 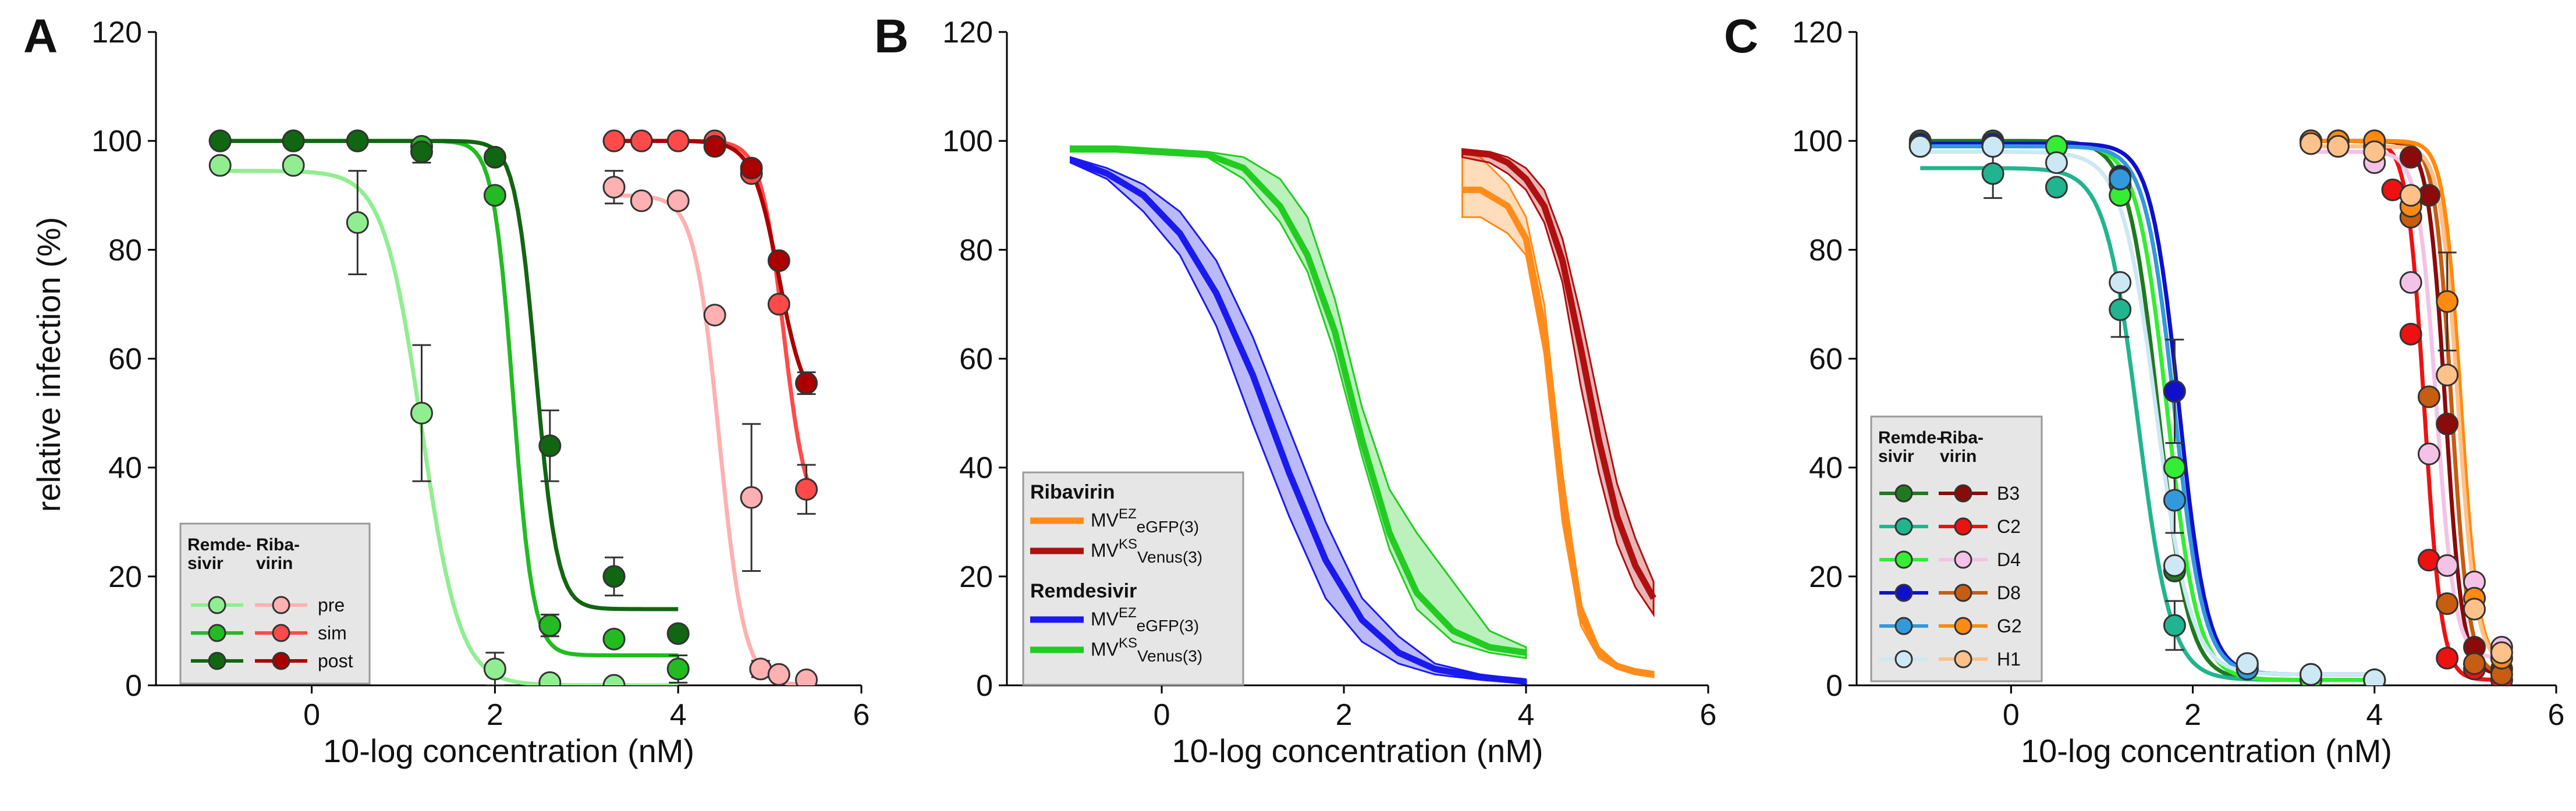 What do you see at coordinates (332, 605) in the screenshot?
I see `legend-label: pre` at bounding box center [332, 605].